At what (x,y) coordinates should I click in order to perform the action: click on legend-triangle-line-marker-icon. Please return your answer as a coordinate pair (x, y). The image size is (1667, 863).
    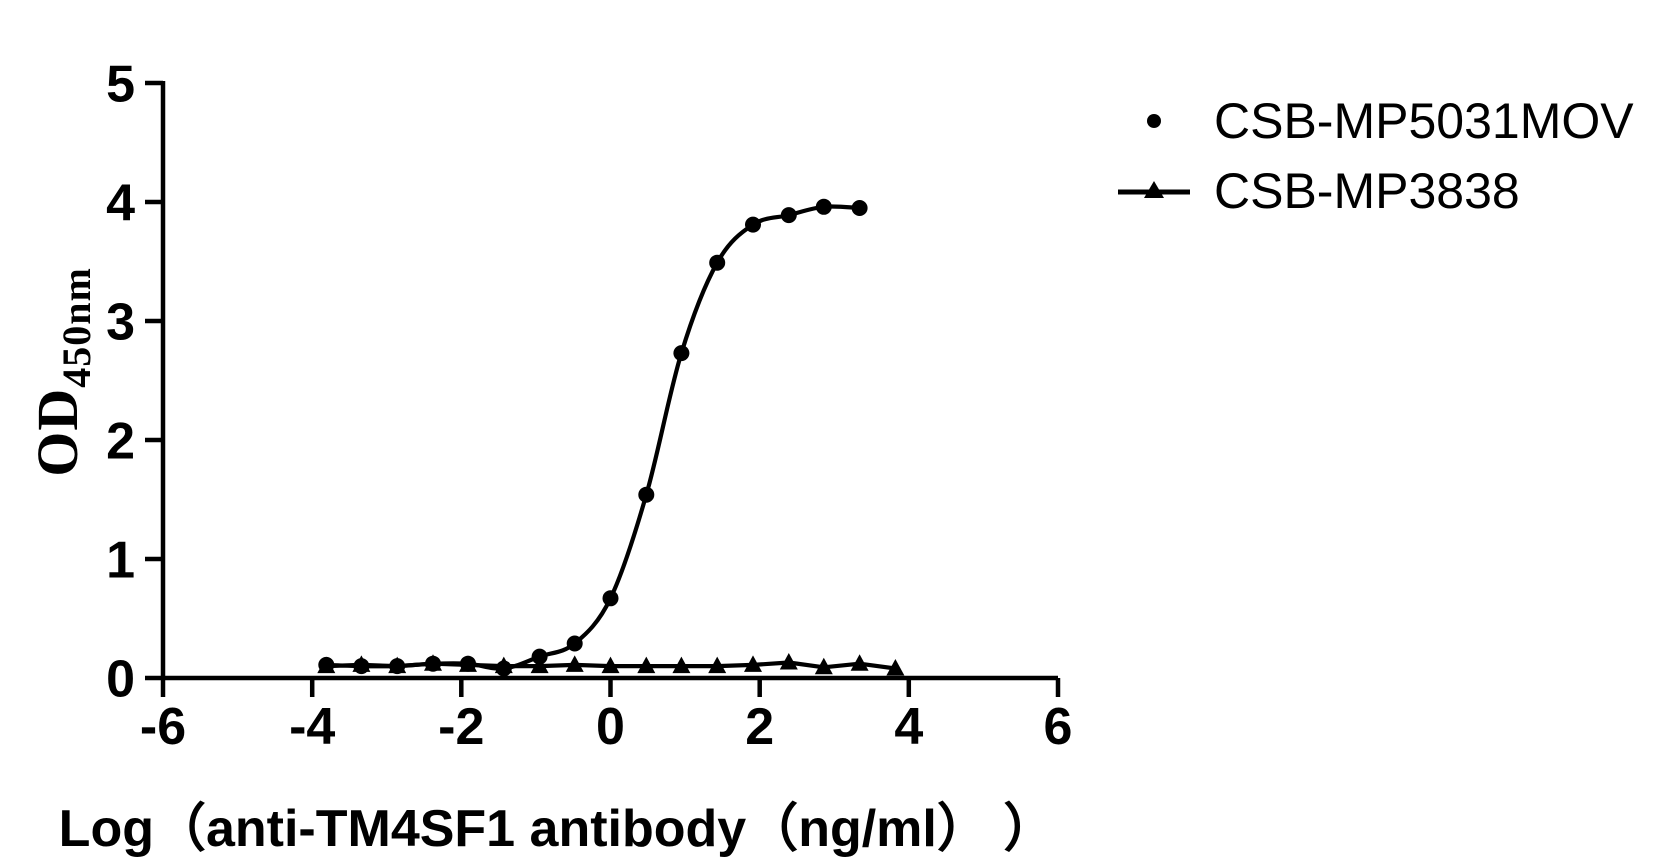
    Looking at the image, I should click on (1154, 191).